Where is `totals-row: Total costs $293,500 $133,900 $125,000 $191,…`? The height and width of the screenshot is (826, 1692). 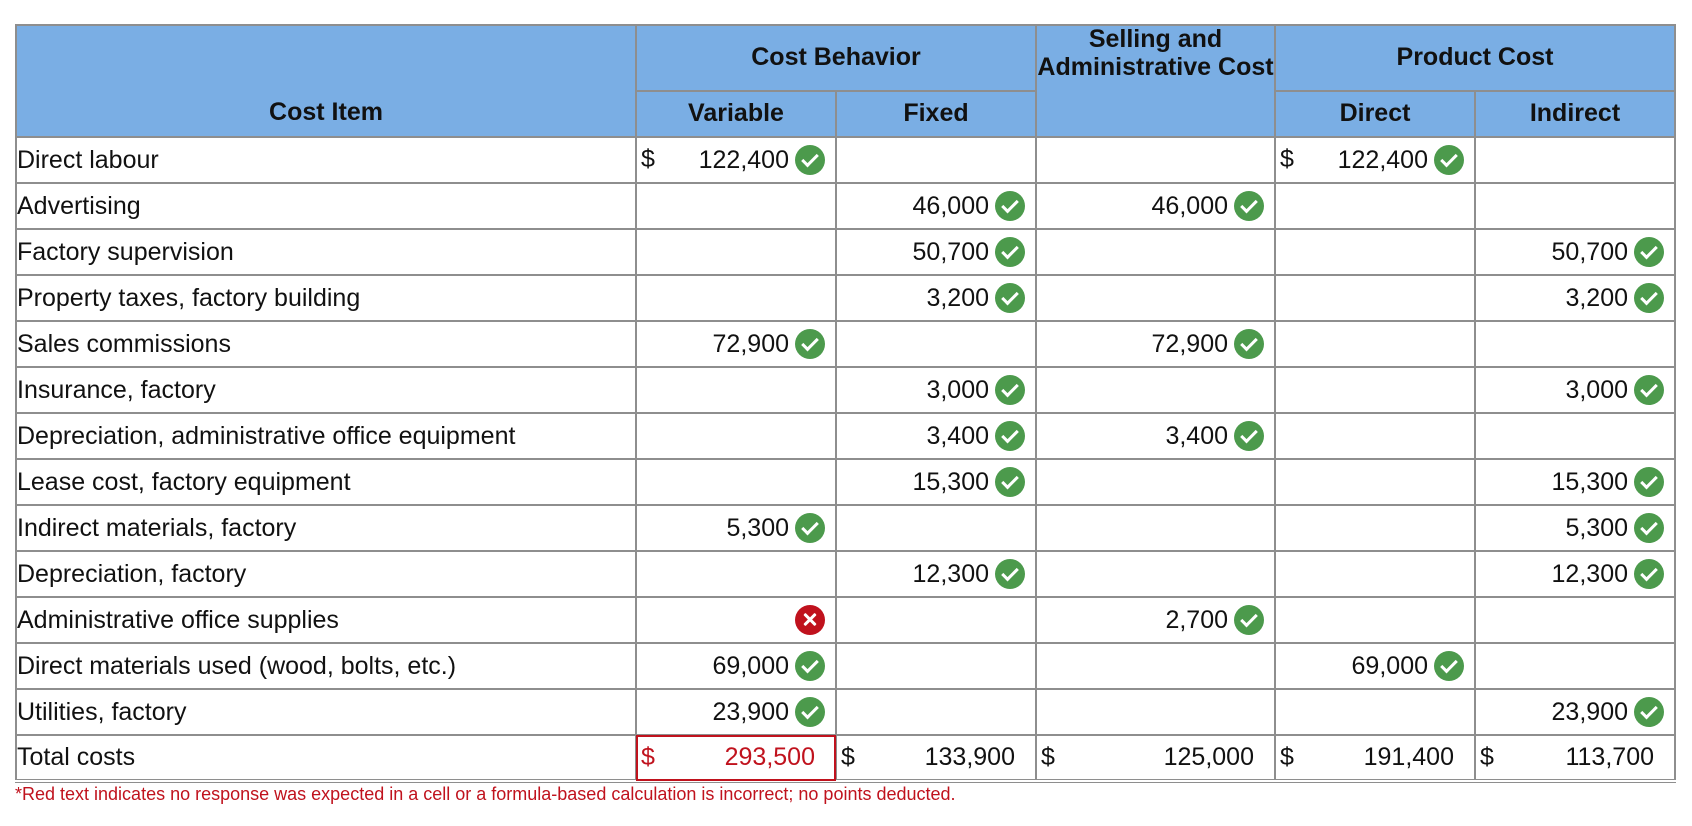 totals-row: Total costs $293,500 $133,900 $125,000 $191,… is located at coordinates (845, 758).